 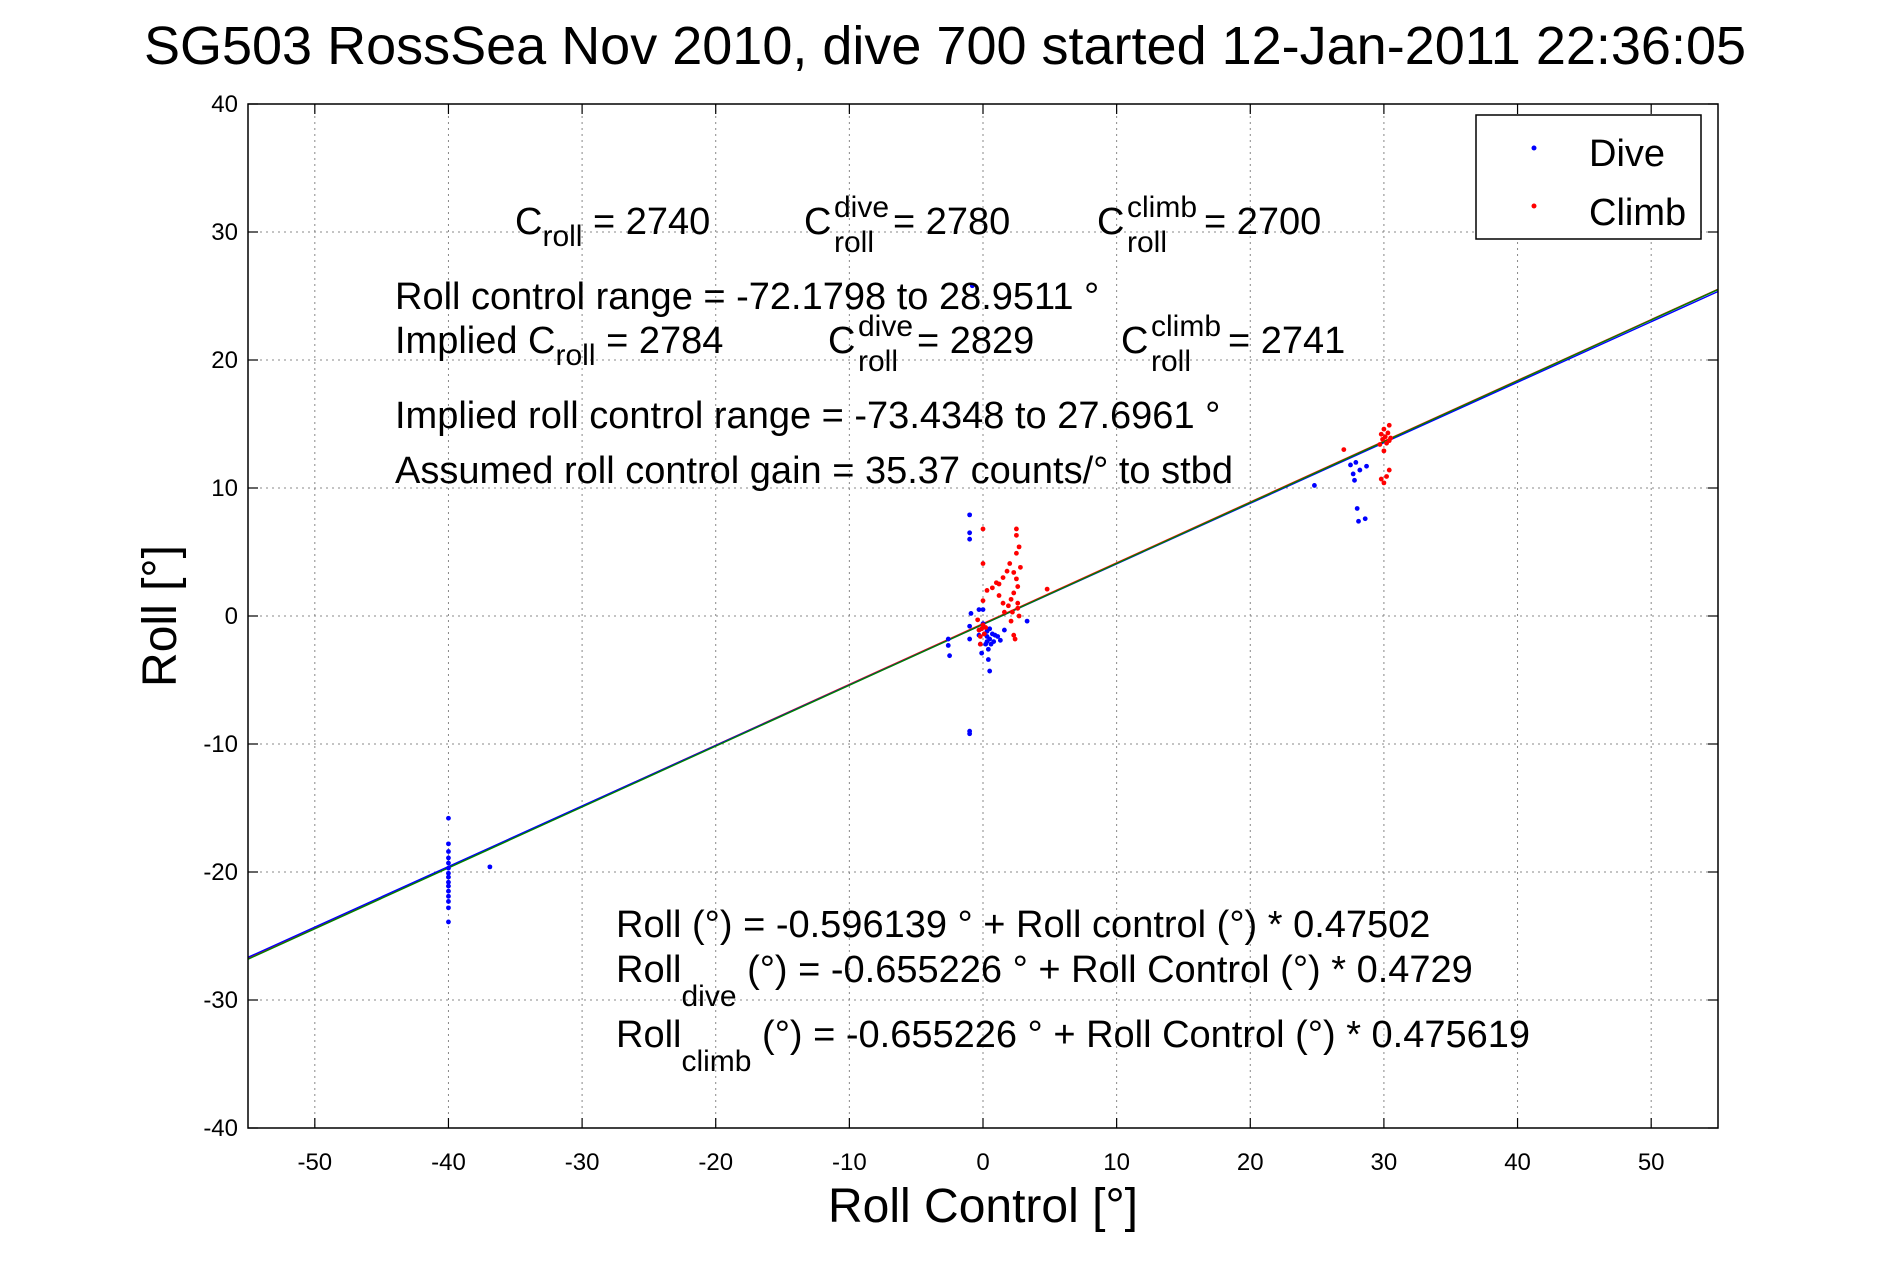 I want to click on x-tick-label: 50, so click(x=1651, y=1162).